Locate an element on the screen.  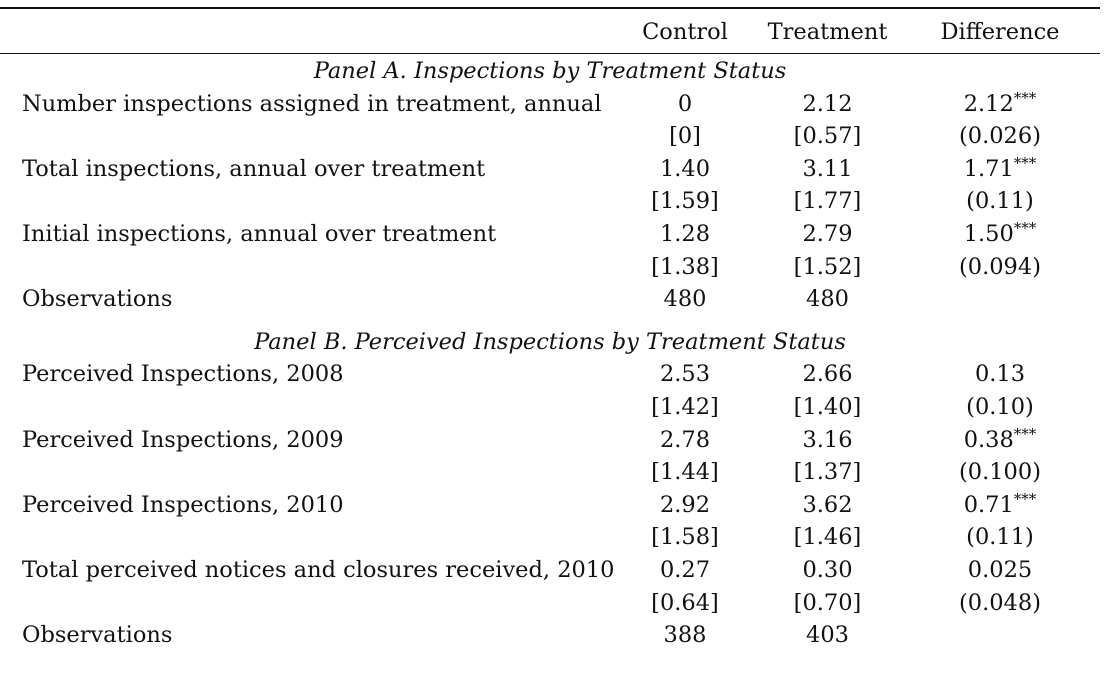
difference-cell: 0.71*** is located at coordinates (1000, 505).